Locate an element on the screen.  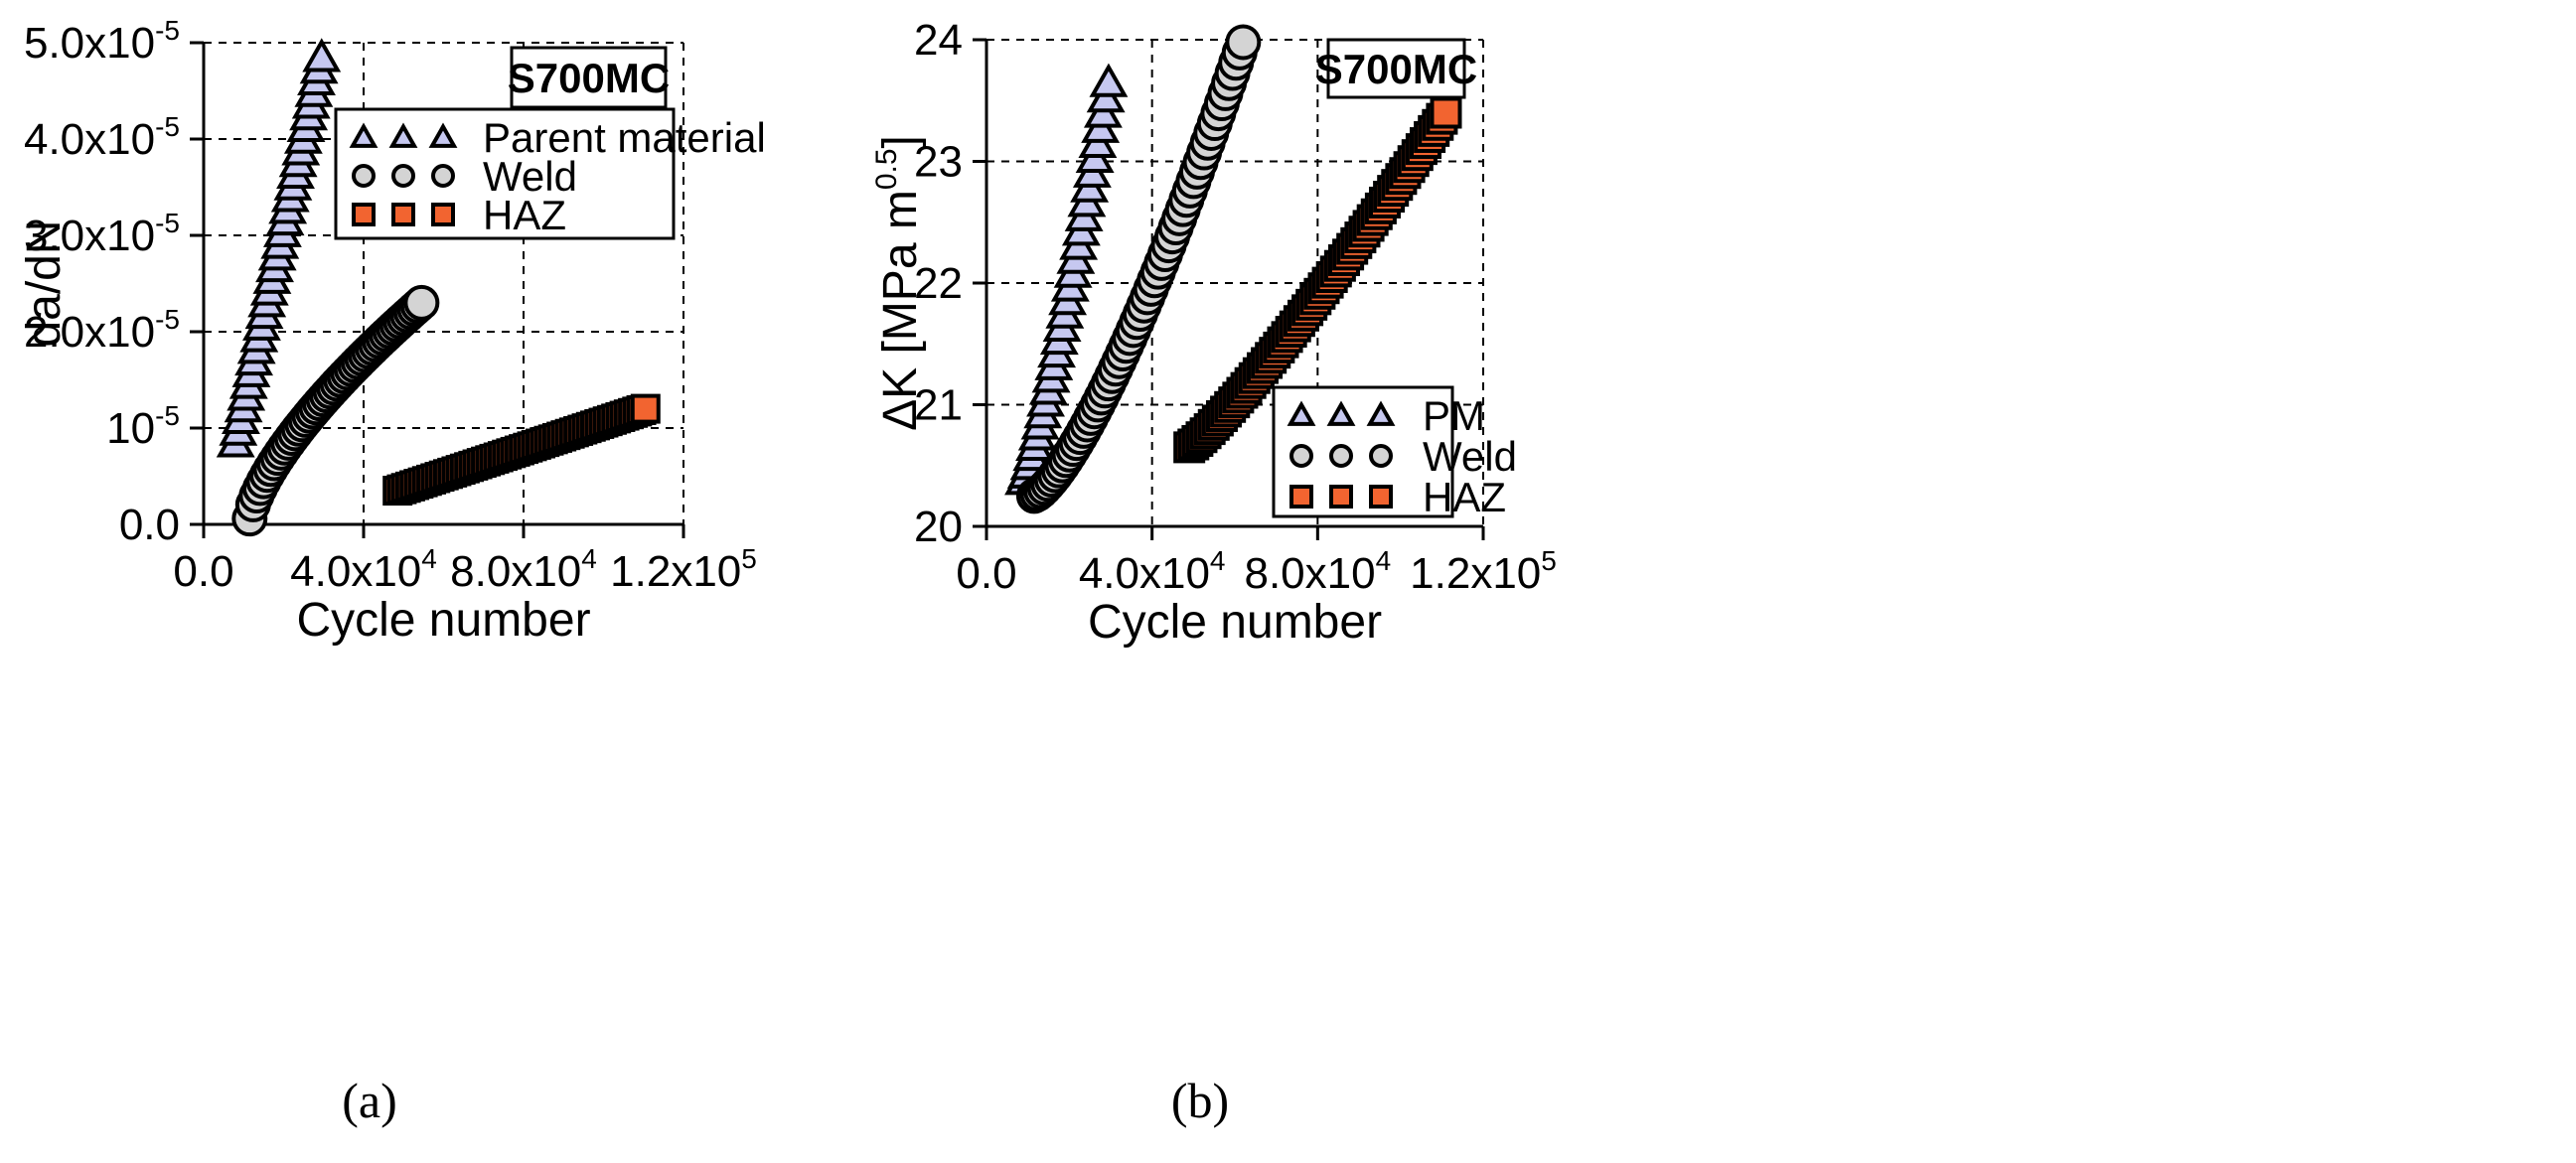
panel-b-series-haz is located at coordinates (1317, 280).